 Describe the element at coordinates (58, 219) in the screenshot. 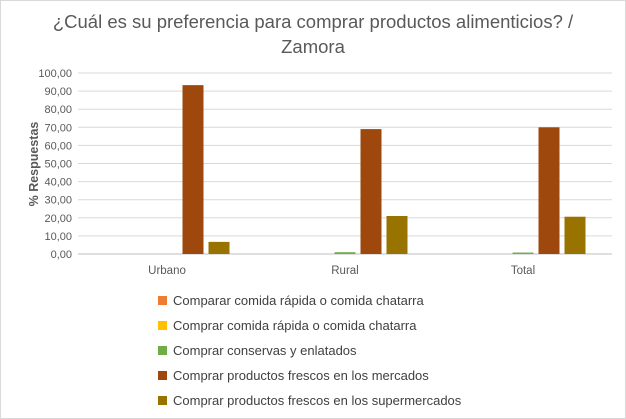

I see `y-tick-label: 20,00` at that location.